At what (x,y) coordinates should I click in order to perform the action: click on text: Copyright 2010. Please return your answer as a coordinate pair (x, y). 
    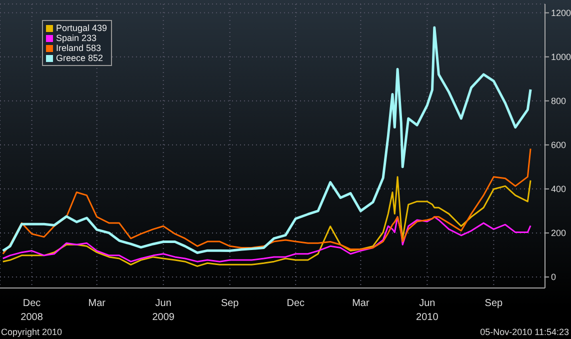
    Looking at the image, I should click on (31, 332).